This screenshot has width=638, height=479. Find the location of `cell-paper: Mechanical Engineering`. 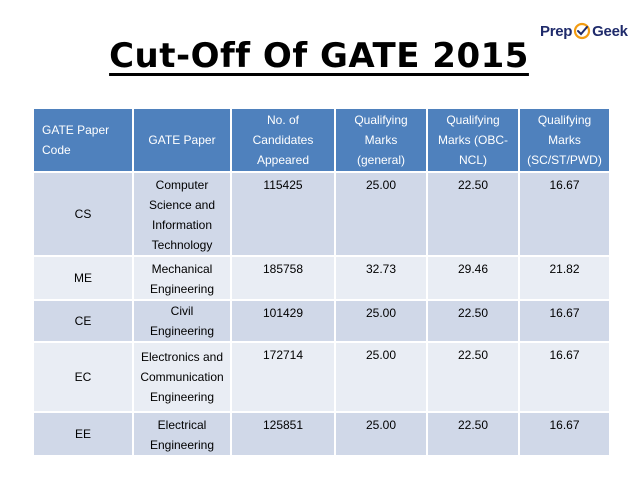

cell-paper: Mechanical Engineering is located at coordinates (182, 278).